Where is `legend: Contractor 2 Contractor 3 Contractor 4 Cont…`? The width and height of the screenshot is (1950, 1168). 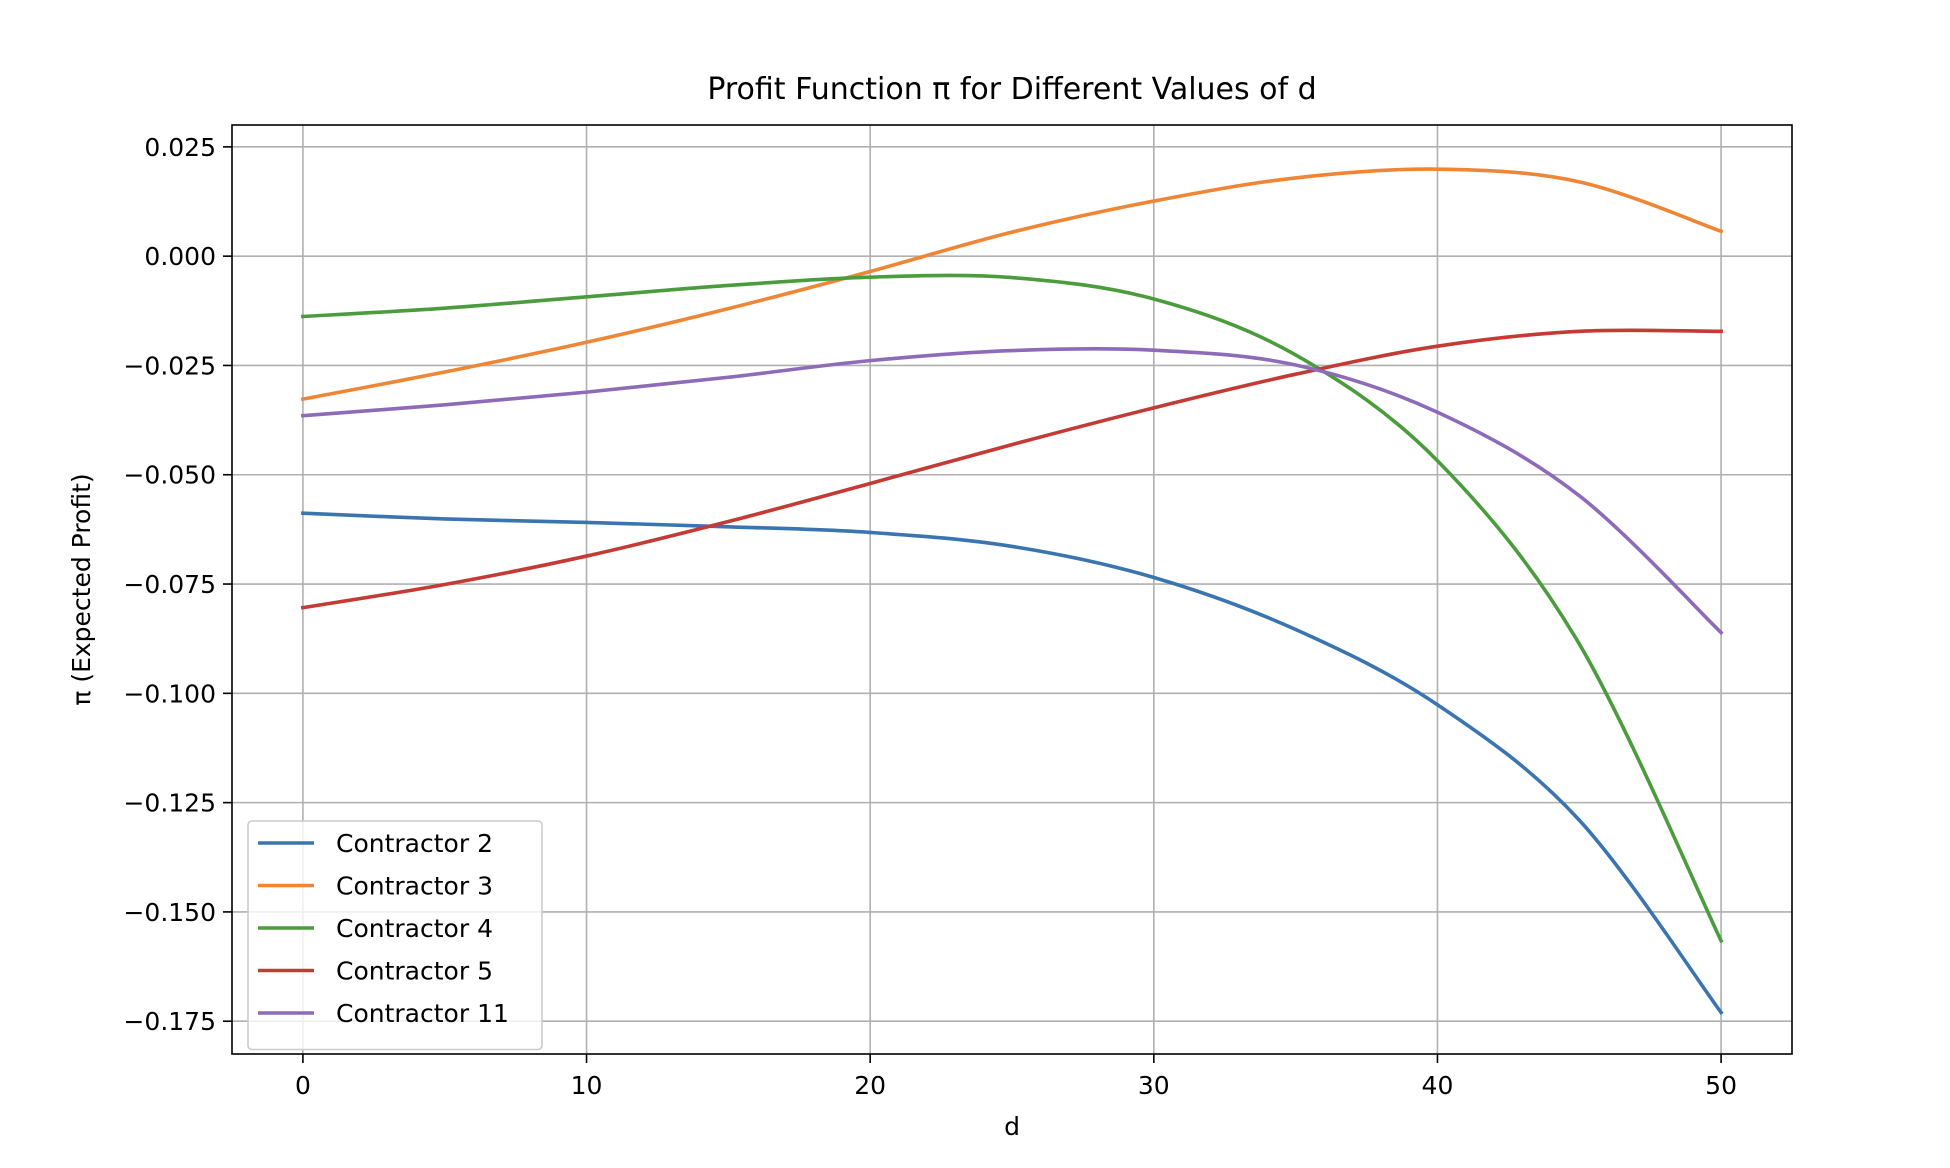 legend: Contractor 2 Contractor 3 Contractor 4 Cont… is located at coordinates (395, 935).